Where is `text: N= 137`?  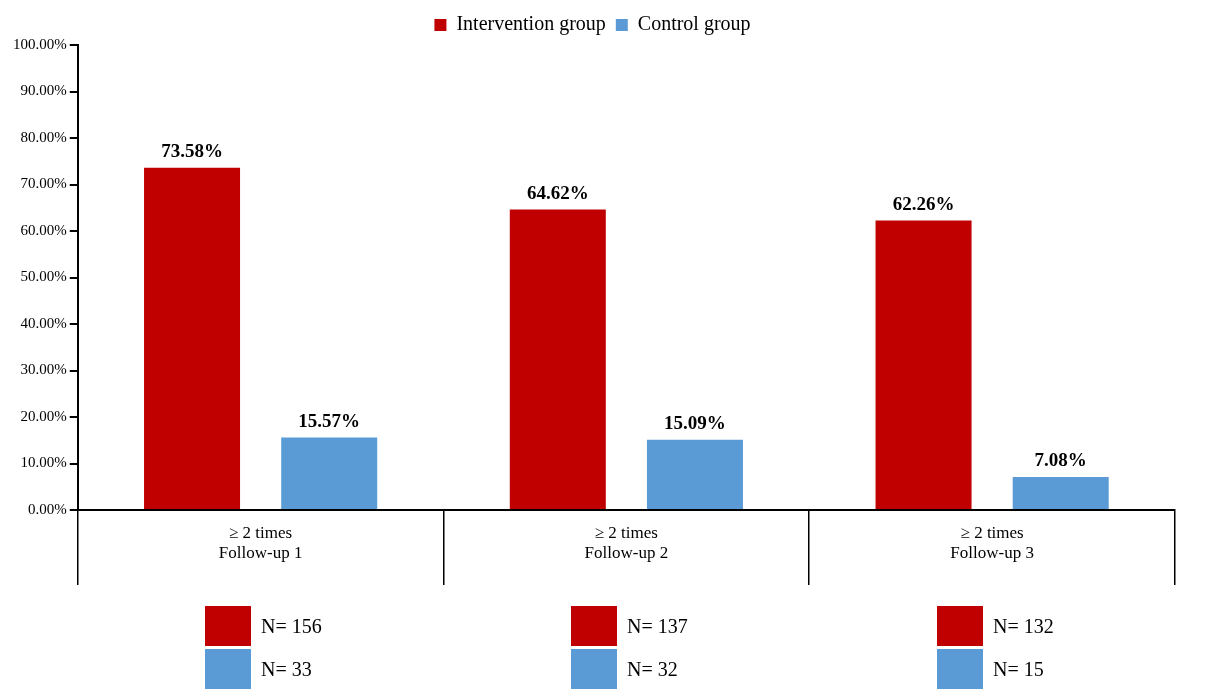
text: N= 137 is located at coordinates (657, 626).